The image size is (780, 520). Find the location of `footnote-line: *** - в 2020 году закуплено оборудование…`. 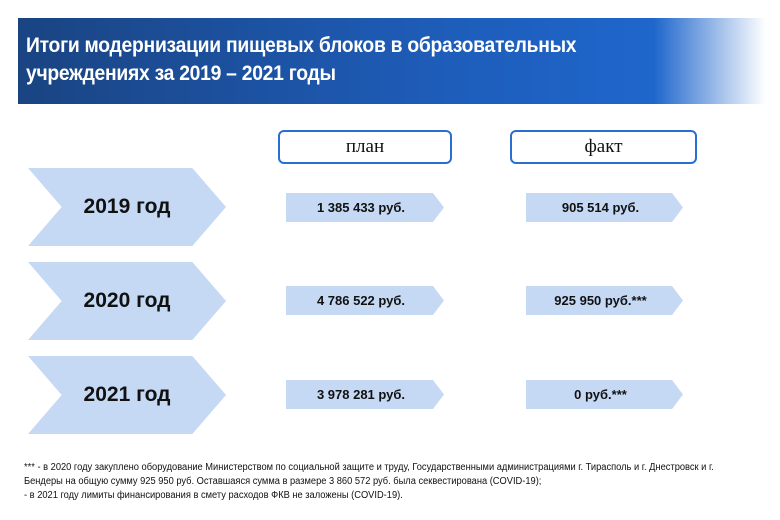

footnote-line: *** - в 2020 году закуплено оборудование… is located at coordinates (369, 467).